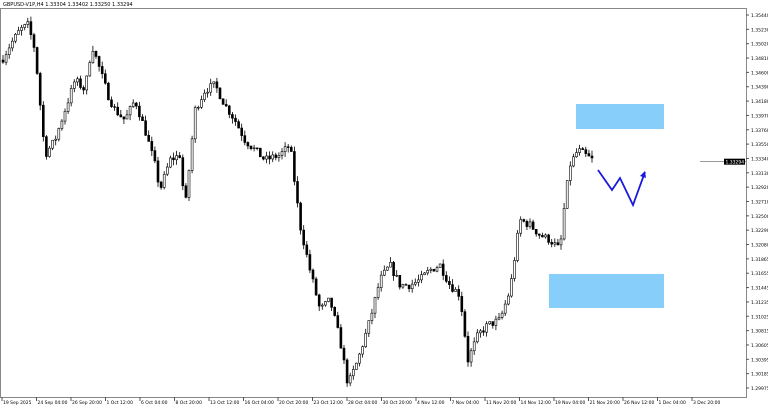  Describe the element at coordinates (759, 131) in the screenshot. I see `y-tick-label: 1.33760` at that location.